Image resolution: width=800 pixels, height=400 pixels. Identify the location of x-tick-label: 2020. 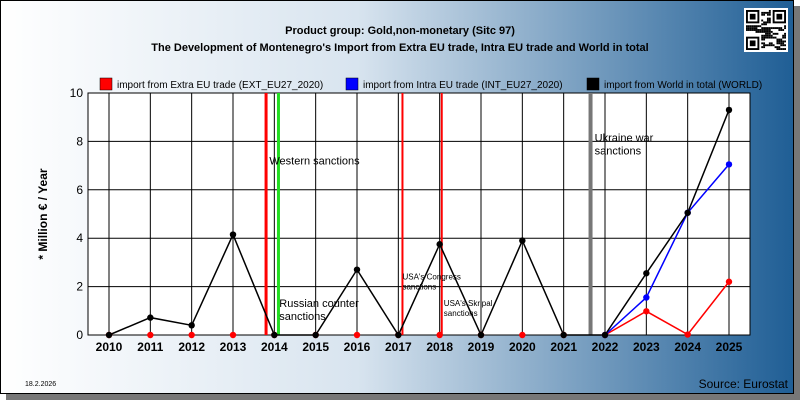
(522, 347).